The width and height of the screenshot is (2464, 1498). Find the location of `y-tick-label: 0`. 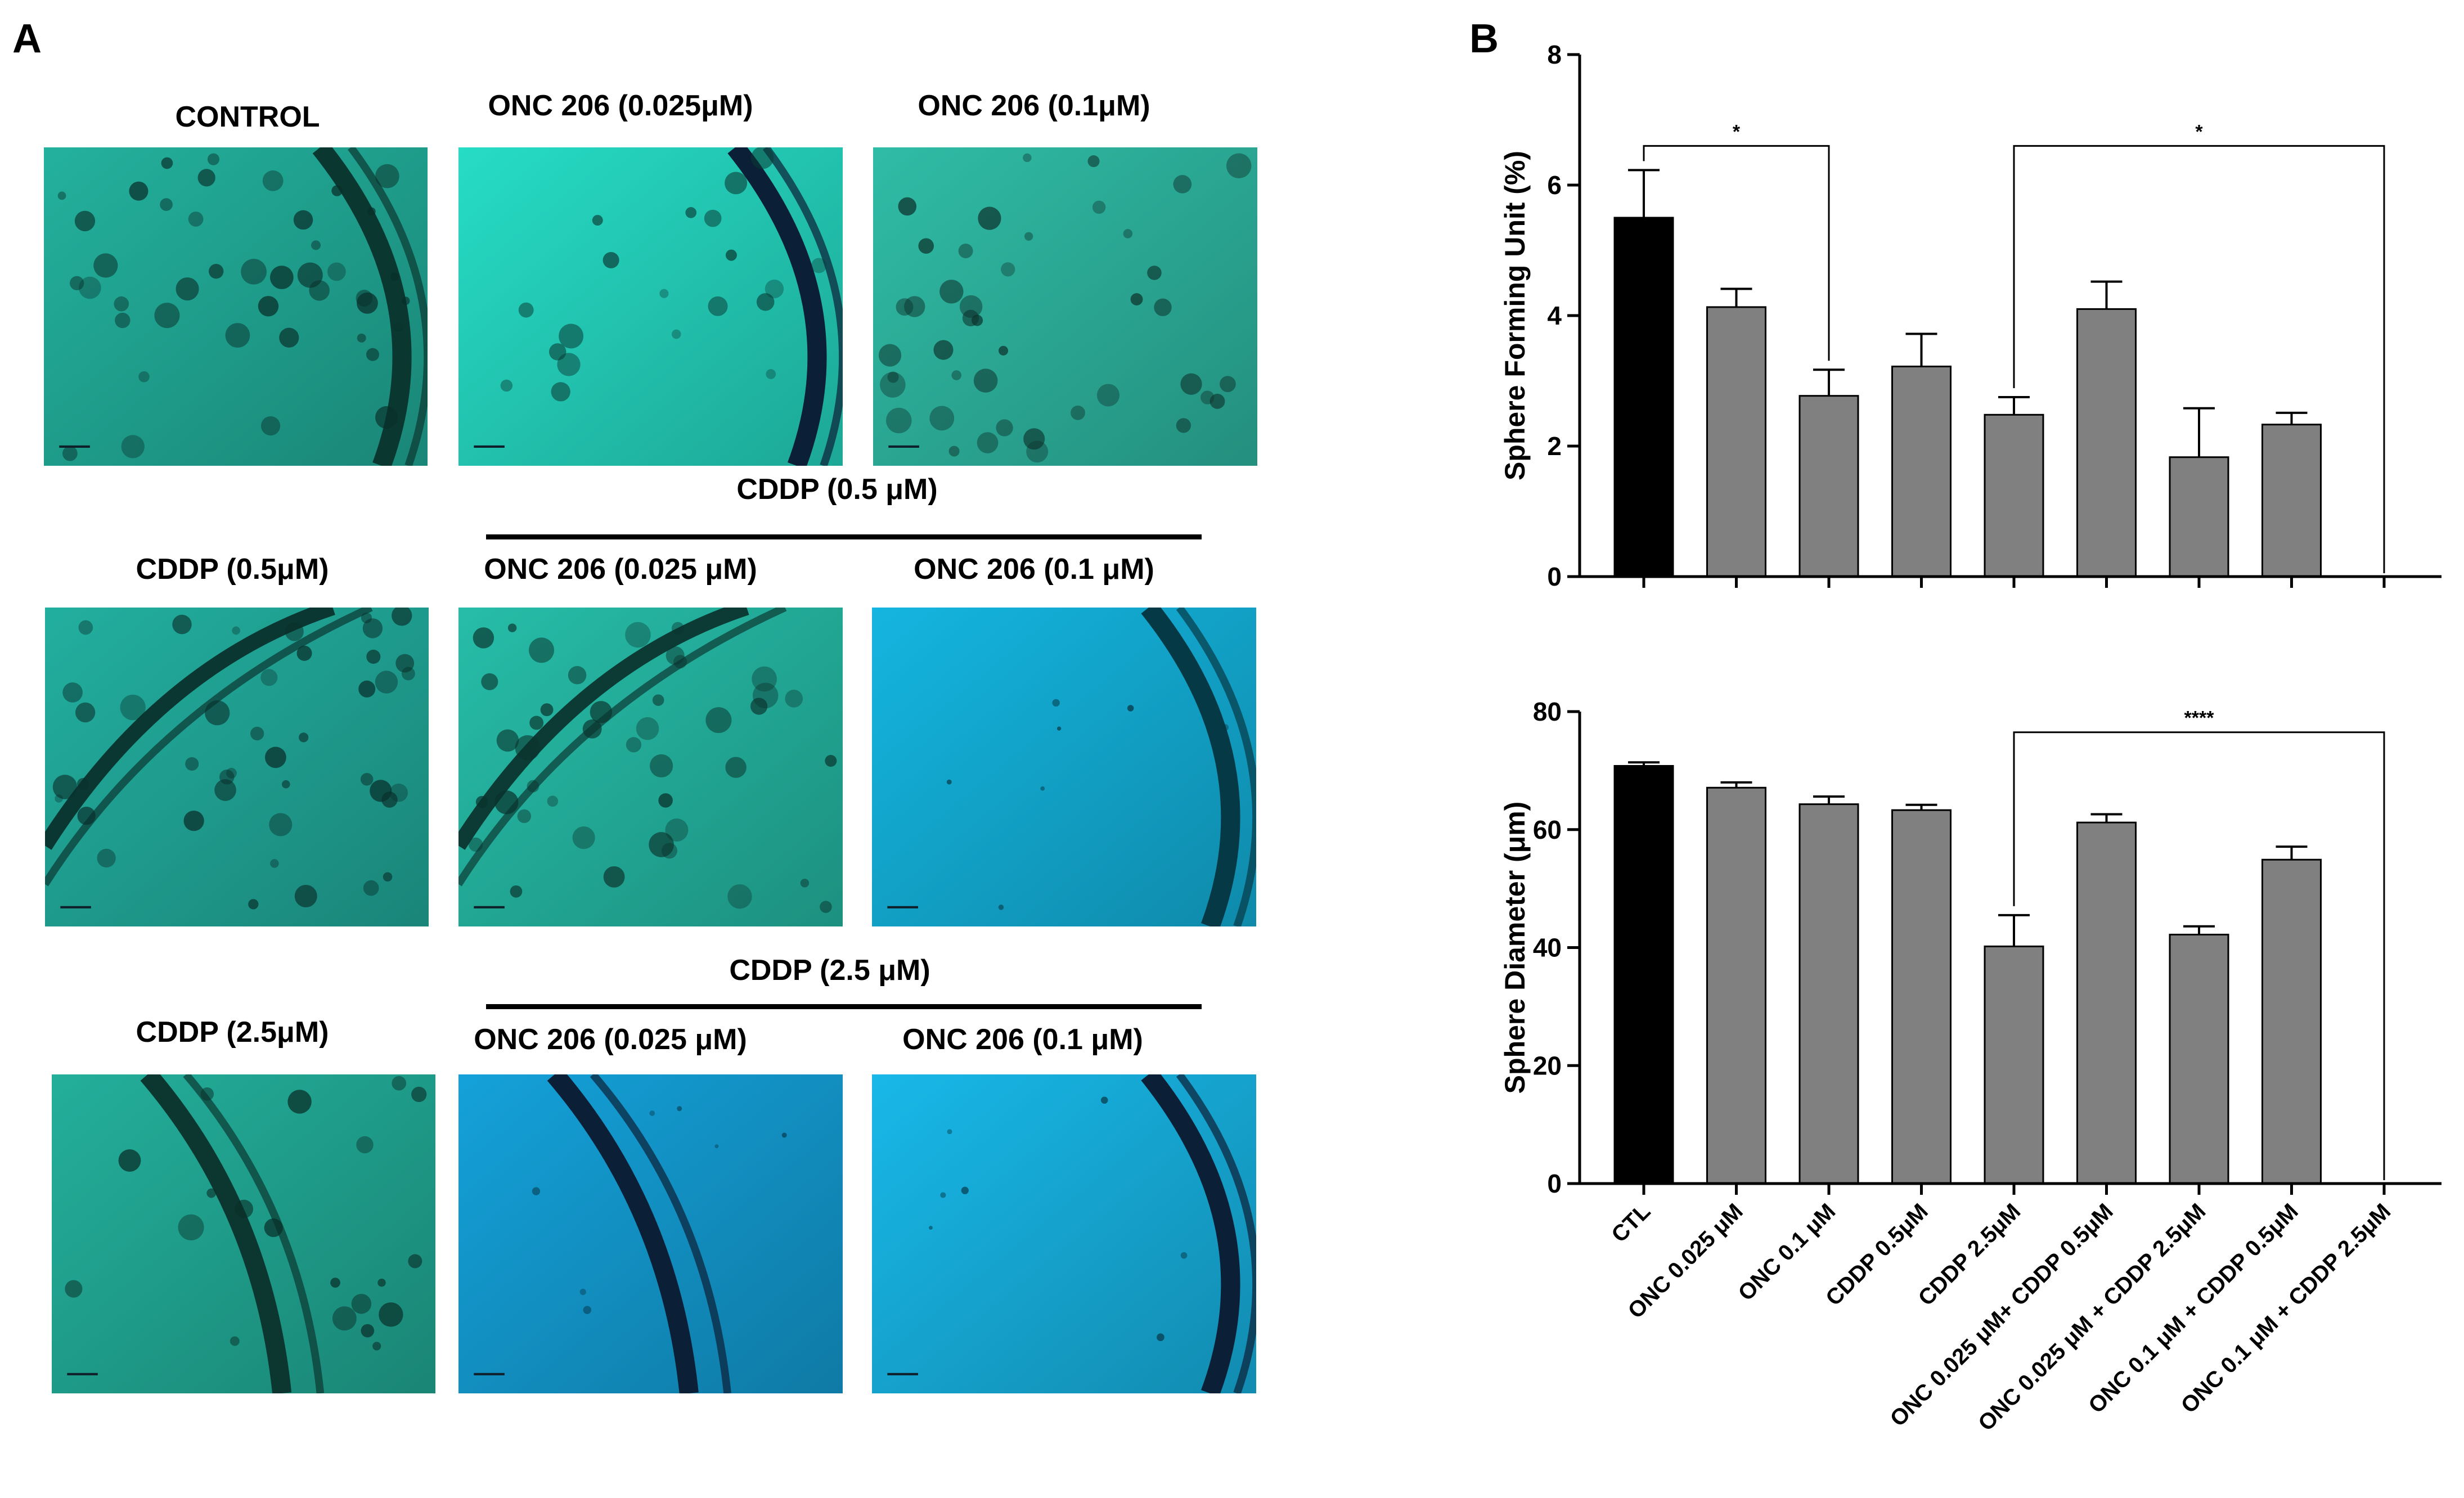

y-tick-label: 0 is located at coordinates (1554, 1183).